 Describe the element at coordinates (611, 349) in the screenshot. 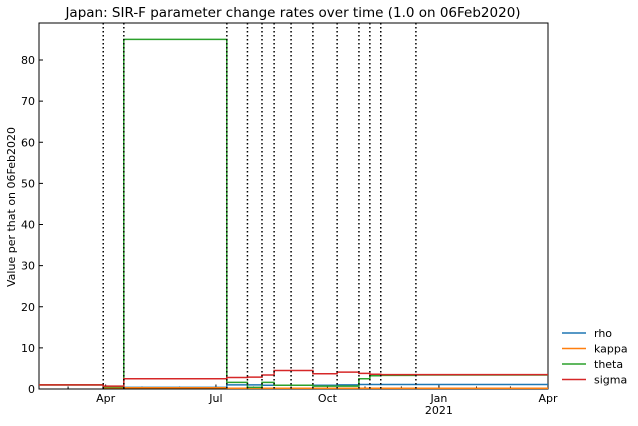

I see `legend-label-kappa: kappa` at that location.